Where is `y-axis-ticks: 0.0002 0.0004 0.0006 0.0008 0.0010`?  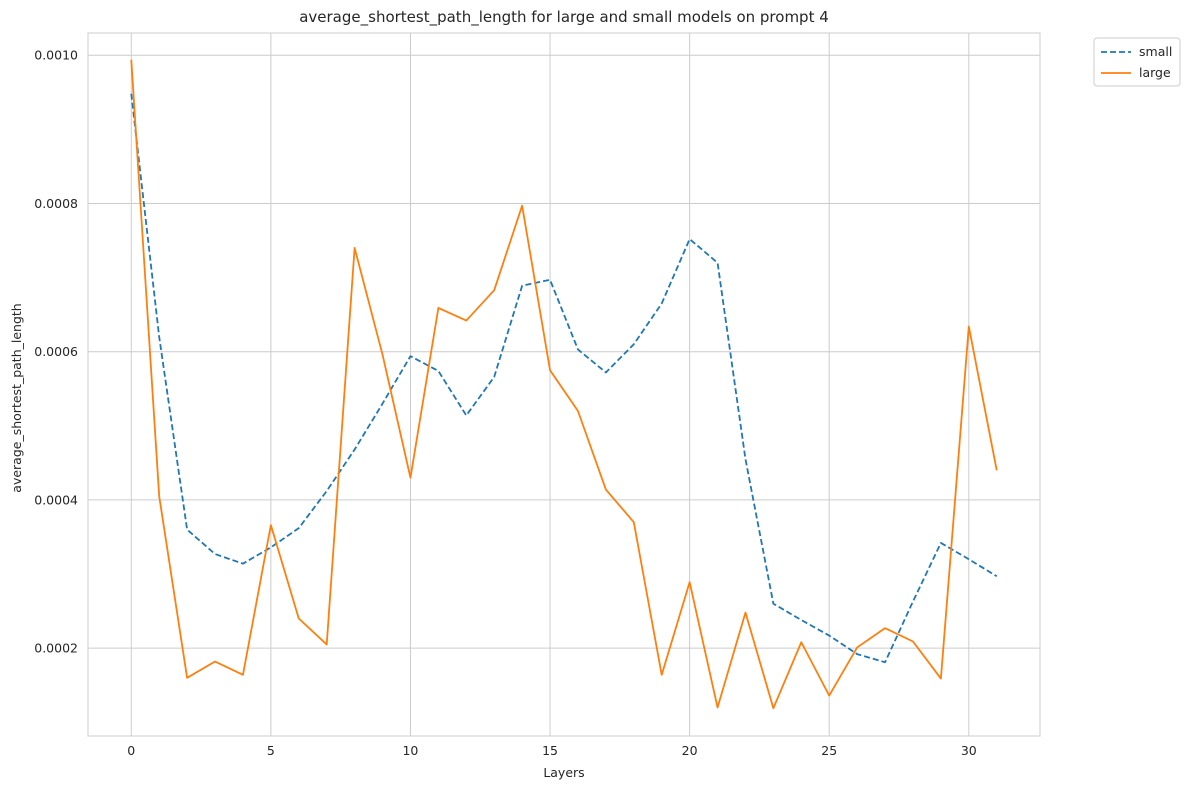 y-axis-ticks: 0.0002 0.0004 0.0006 0.0008 0.0010 is located at coordinates (56, 352).